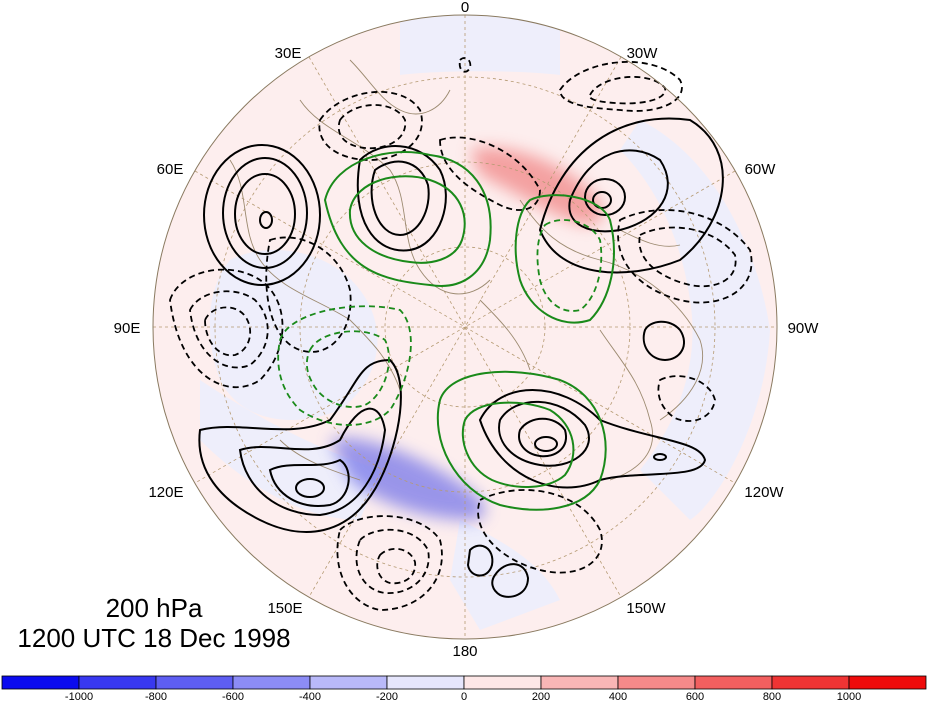 This screenshot has height=702, width=928. What do you see at coordinates (849, 696) in the screenshot?
I see `colorbar-tick-label: 1000` at bounding box center [849, 696].